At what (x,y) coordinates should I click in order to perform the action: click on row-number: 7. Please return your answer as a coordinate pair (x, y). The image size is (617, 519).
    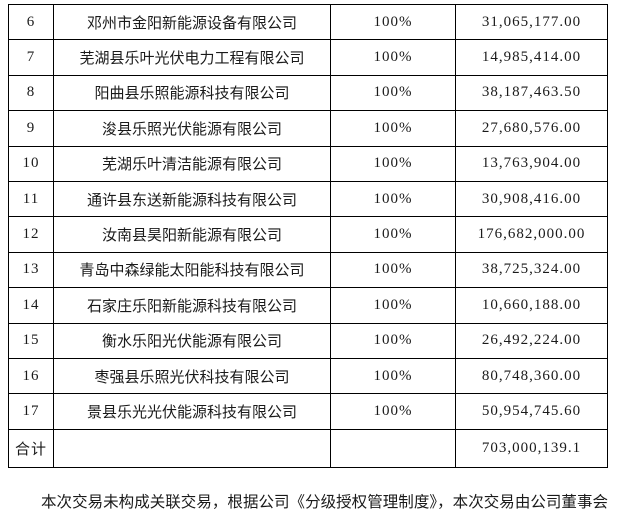
    Looking at the image, I should click on (31, 57).